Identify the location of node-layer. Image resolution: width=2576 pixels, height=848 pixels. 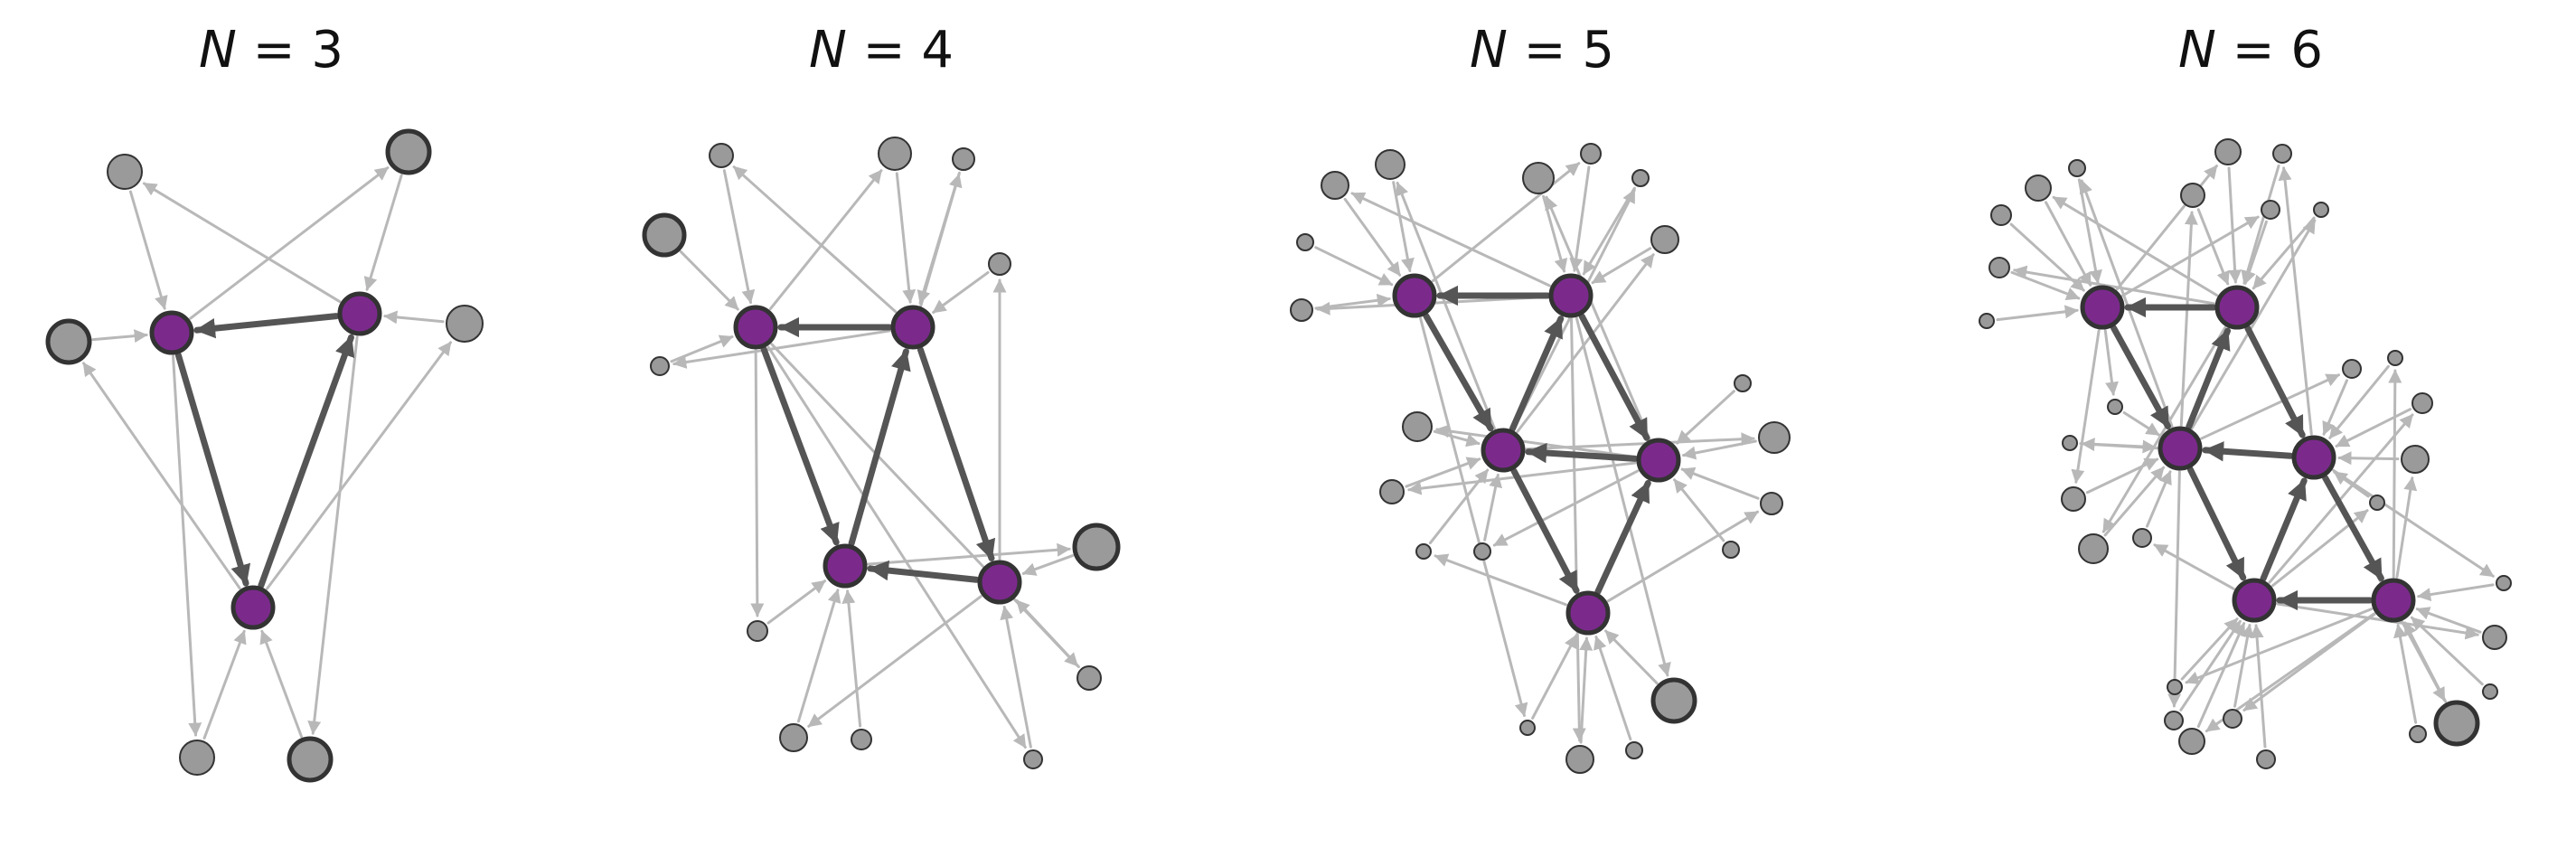
(265, 456).